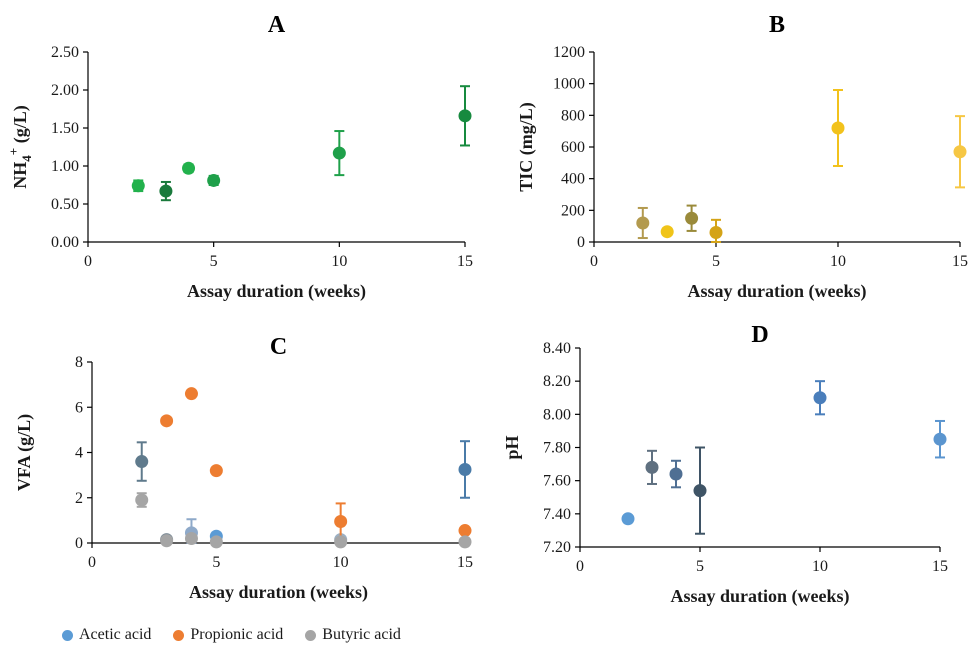  I want to click on y-axis-title-rest: (g/L), so click(20, 126).